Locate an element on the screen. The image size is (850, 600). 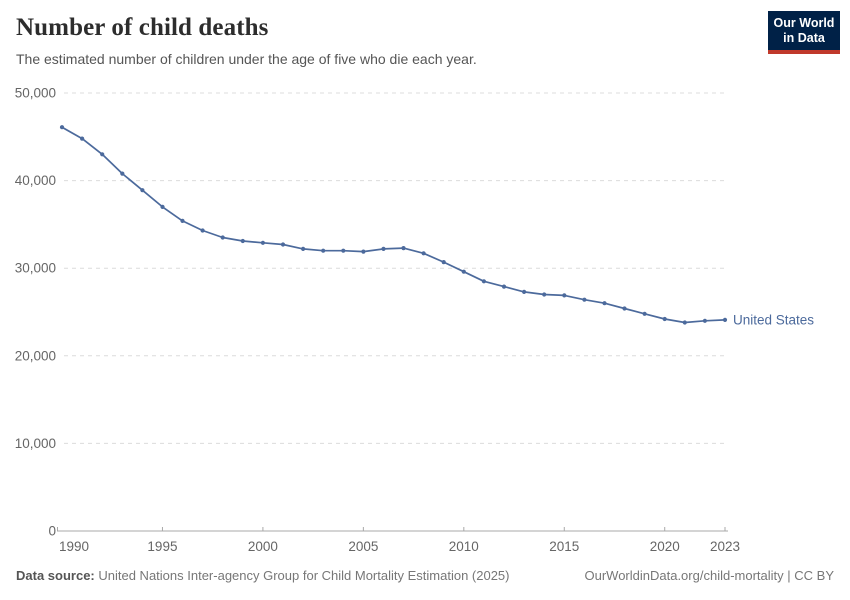
page-title: Number of child deaths is located at coordinates (142, 27).